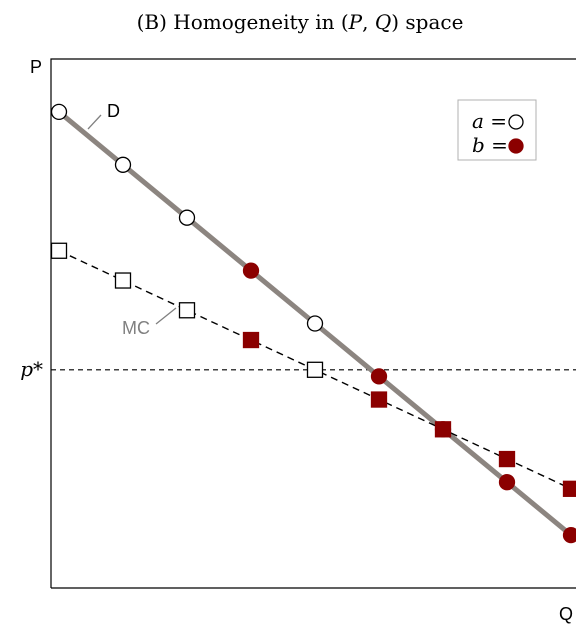 The width and height of the screenshot is (576, 626). What do you see at coordinates (368, 22) in the screenshot?
I see `chart-title-sep: ,` at bounding box center [368, 22].